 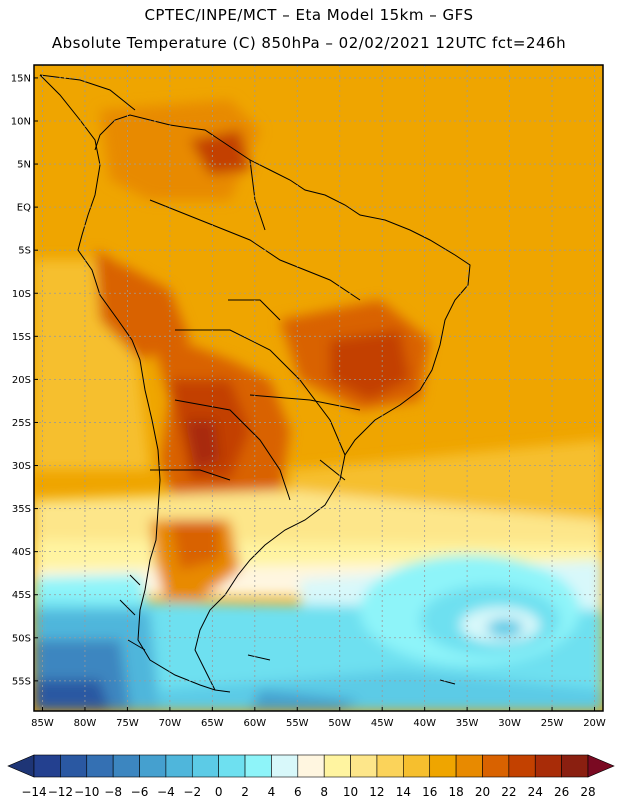 What do you see at coordinates (535, 792) in the screenshot?
I see `colorbar-label: 24` at bounding box center [535, 792].